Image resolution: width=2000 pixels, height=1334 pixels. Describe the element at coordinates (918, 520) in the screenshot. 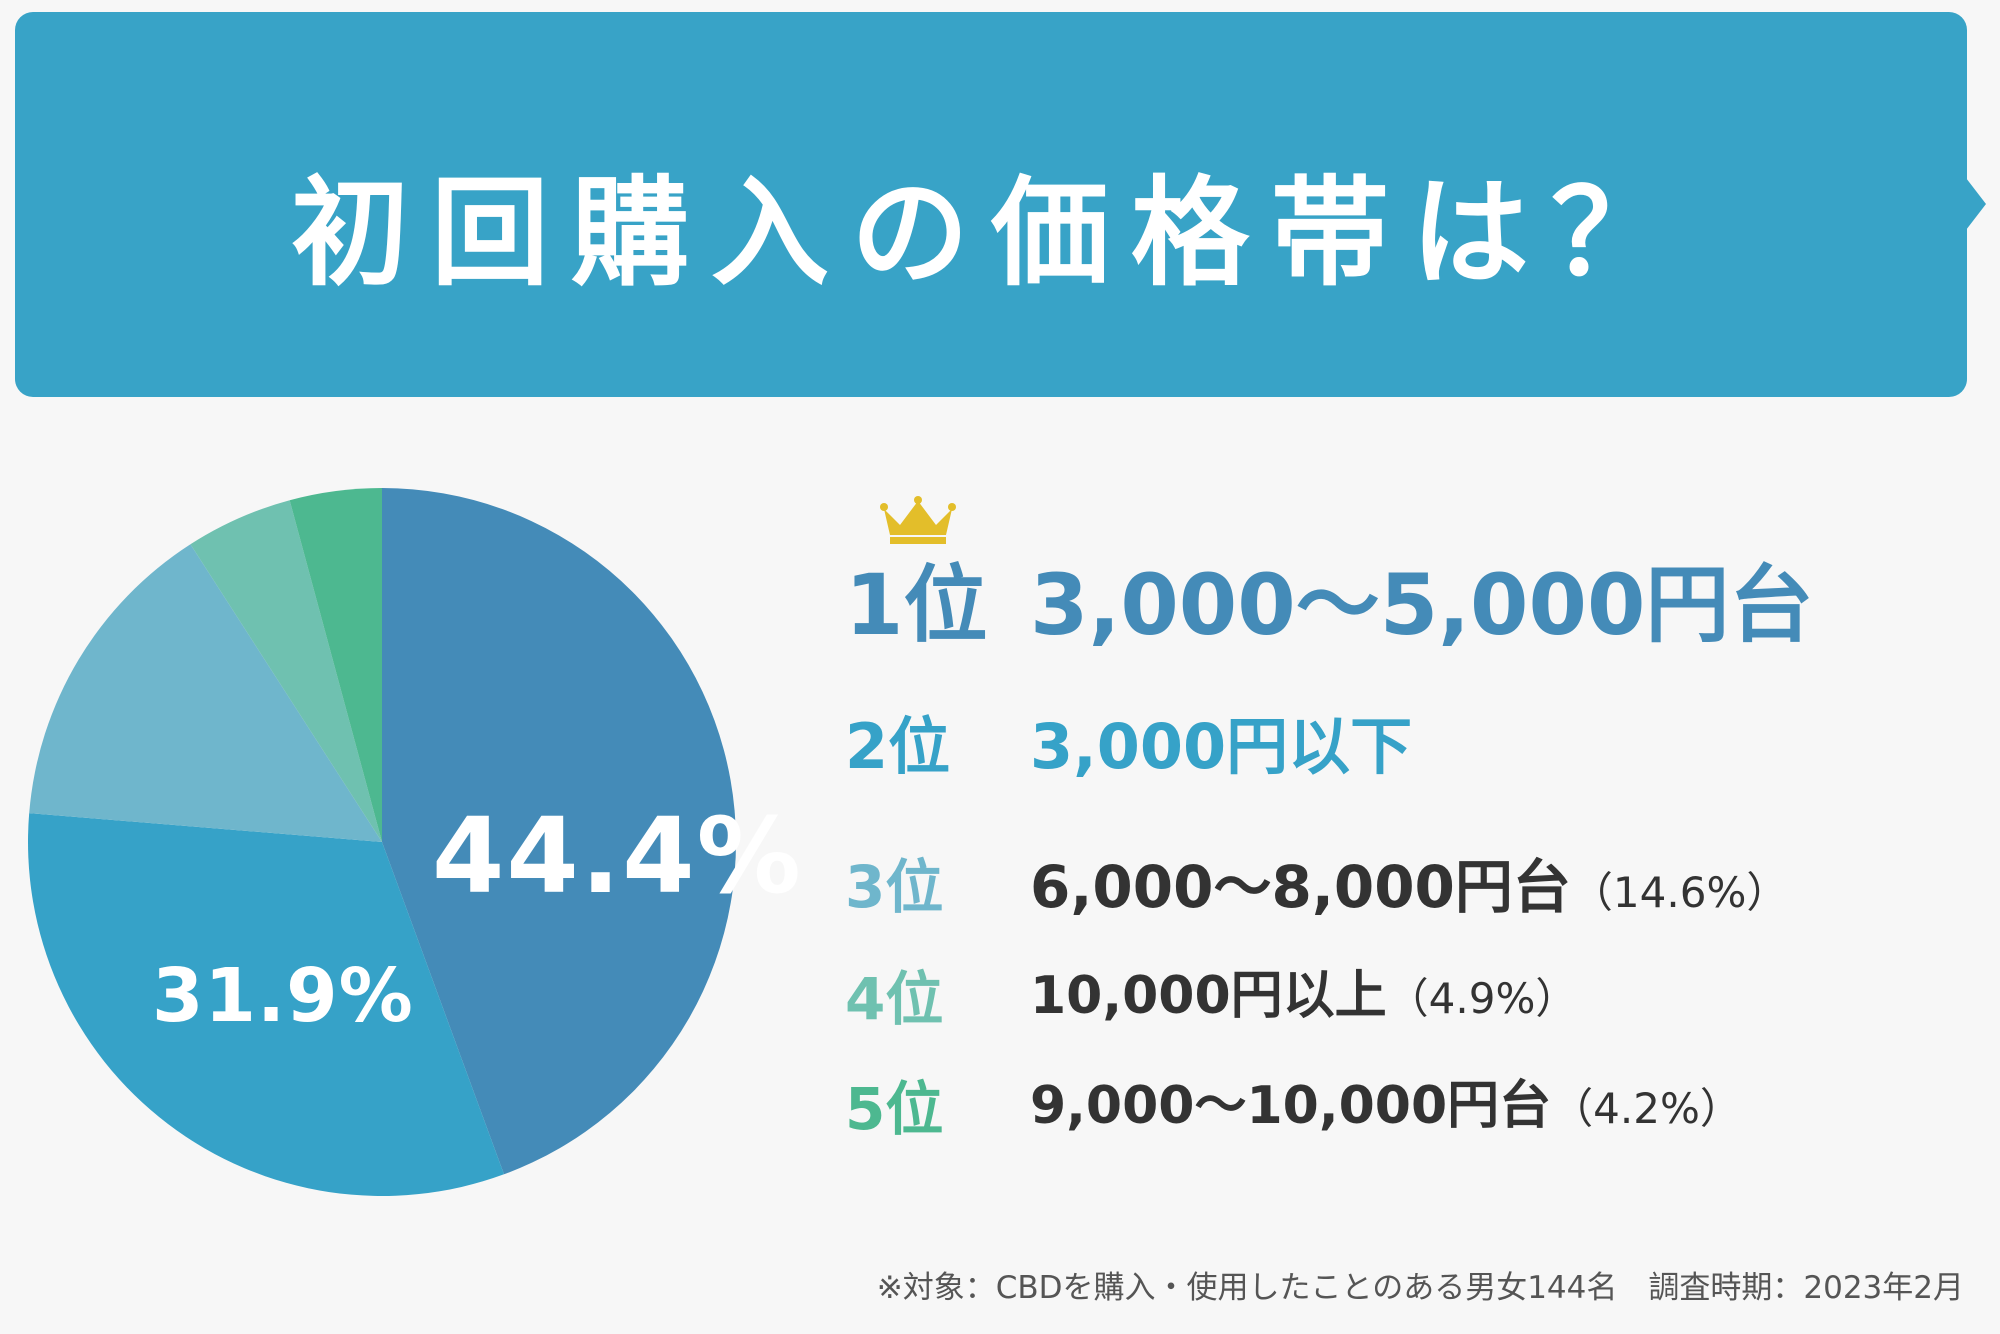

I see `crown-icon` at that location.